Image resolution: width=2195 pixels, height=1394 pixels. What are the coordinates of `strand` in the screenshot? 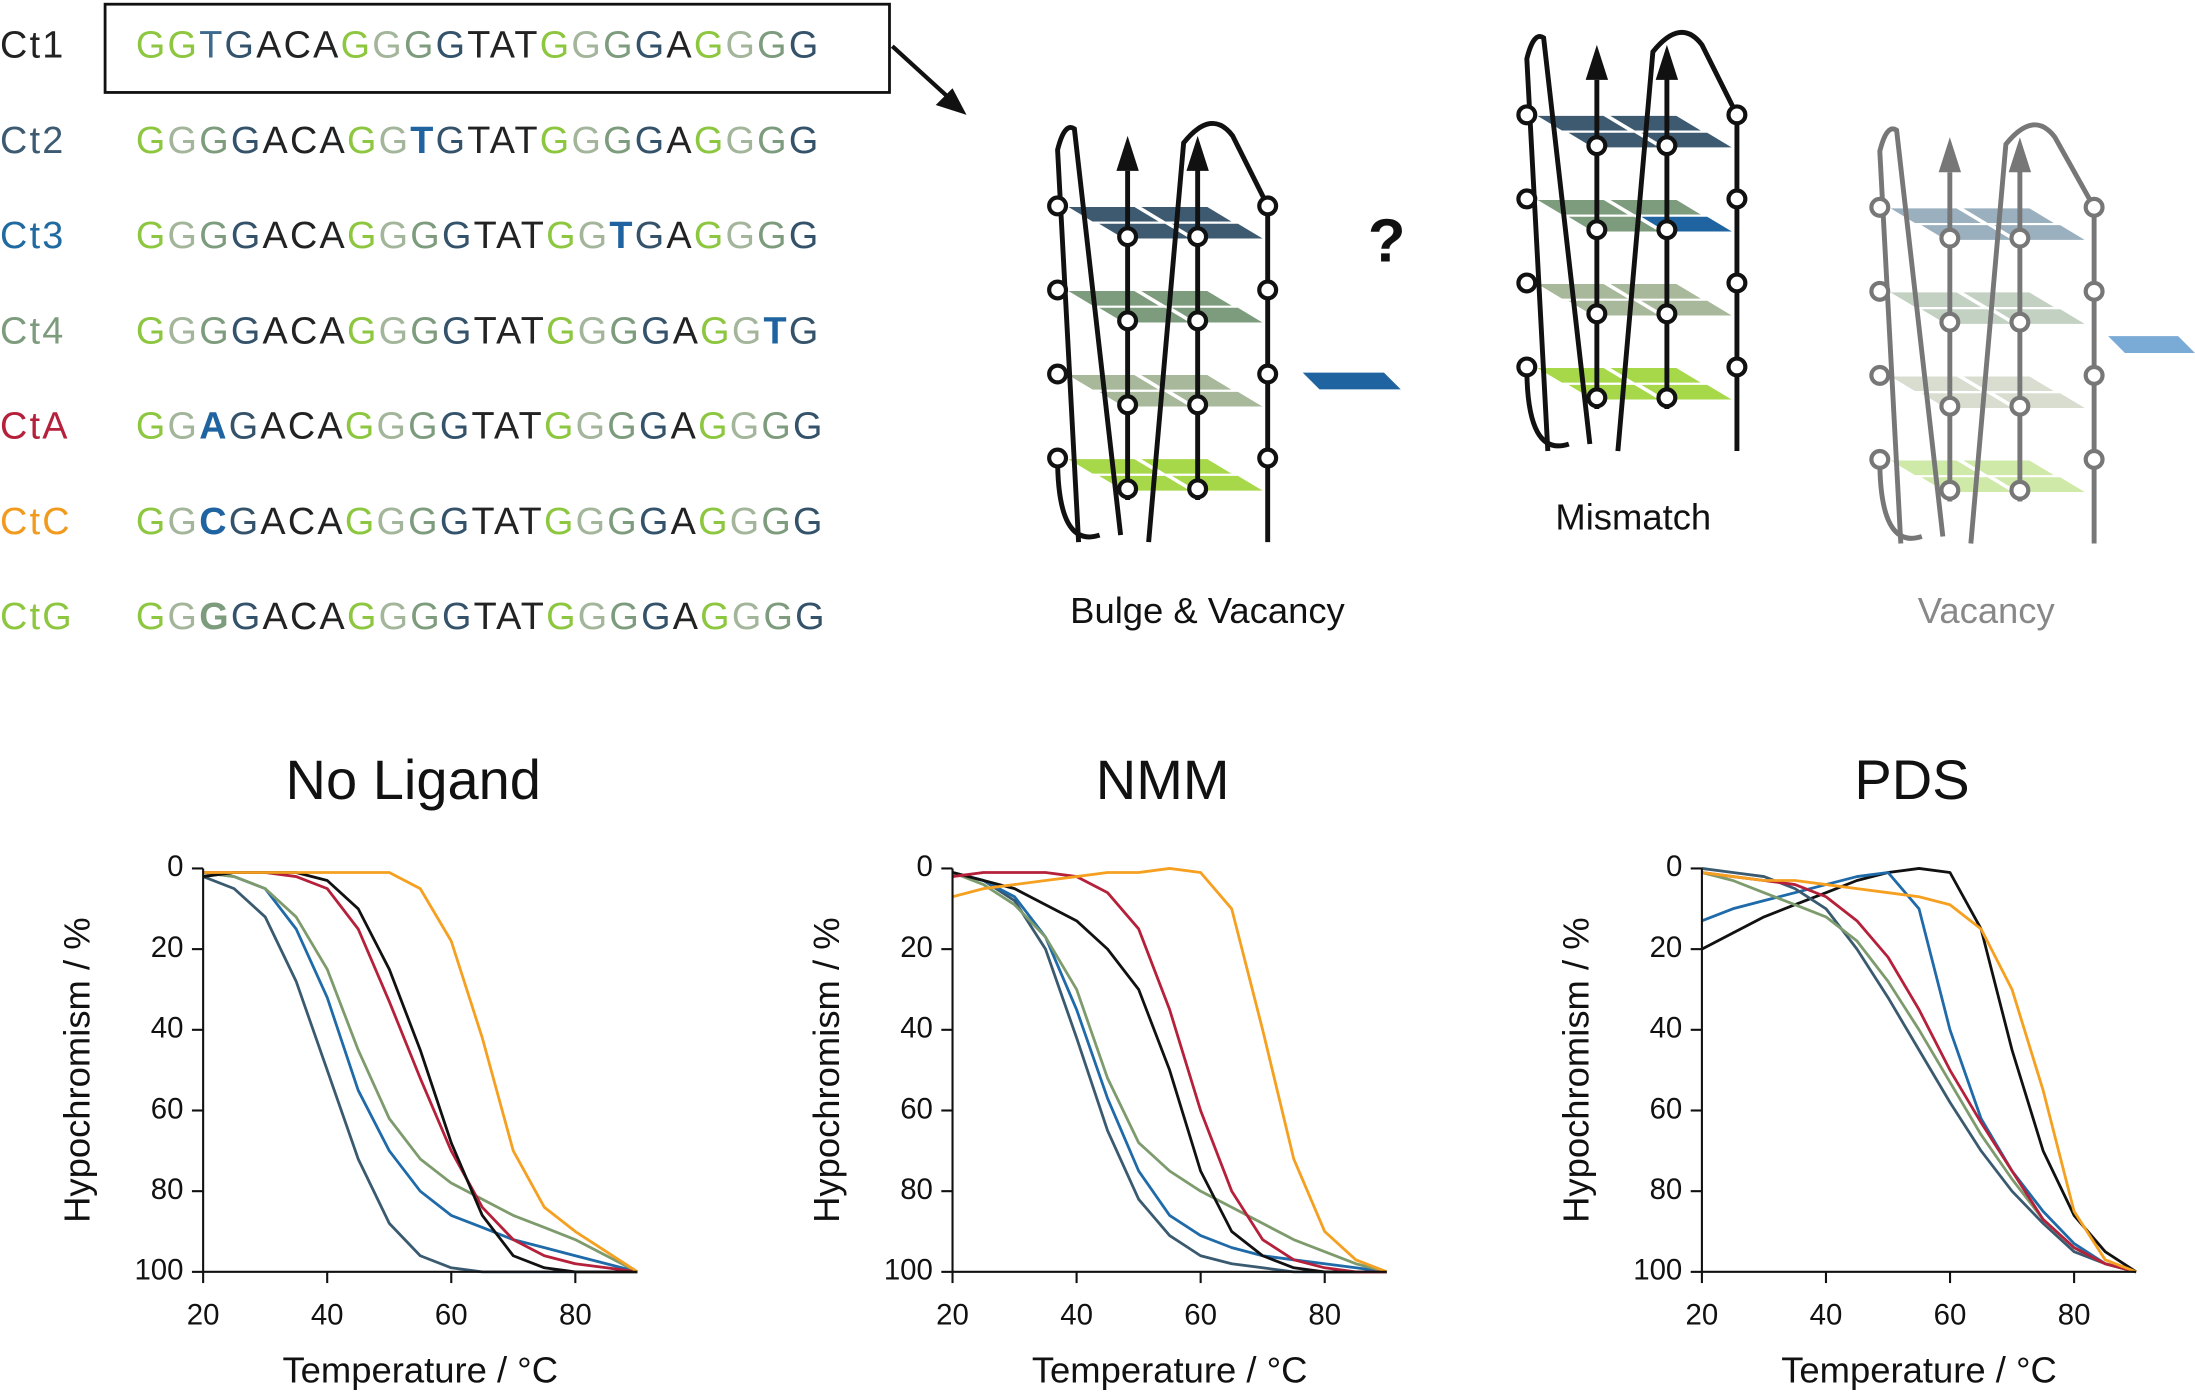 It's located at (1547, 407).